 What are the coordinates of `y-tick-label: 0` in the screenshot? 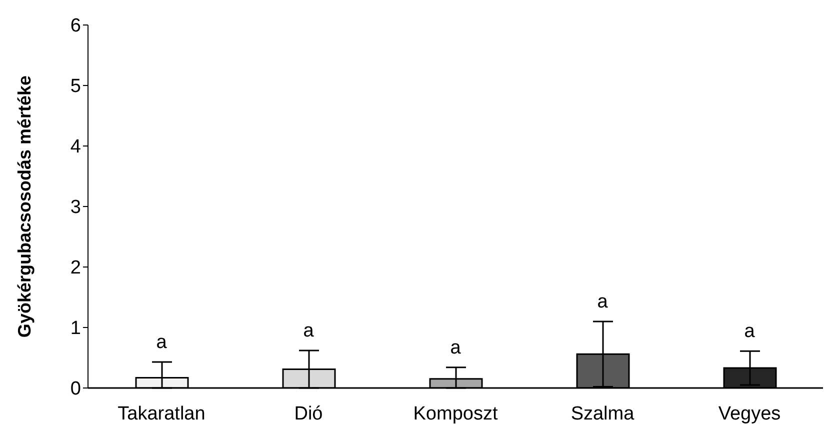 It's located at (75, 389).